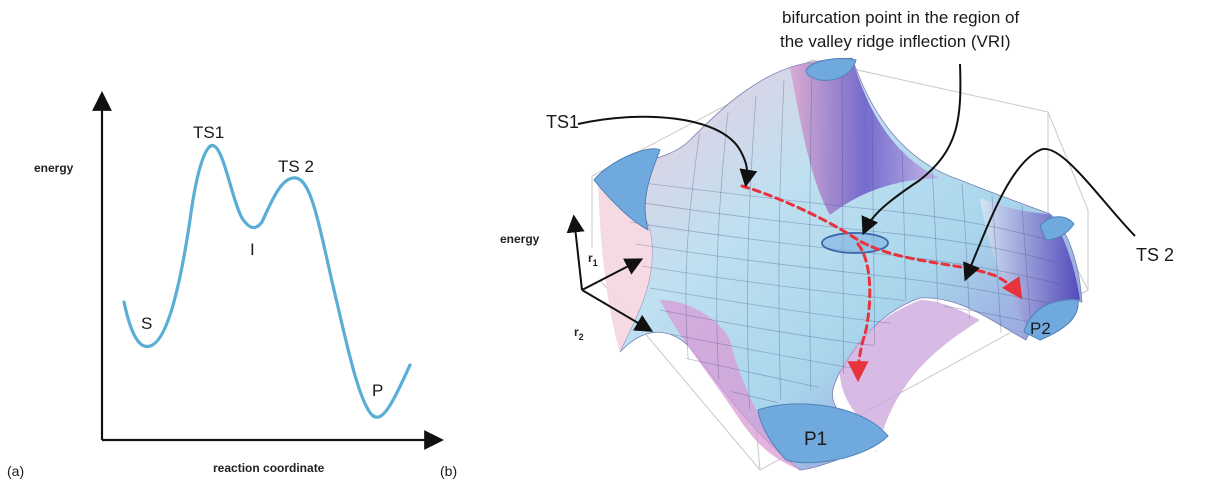 The width and height of the screenshot is (1213, 489). I want to click on r2-axis-arrow, so click(617, 310).